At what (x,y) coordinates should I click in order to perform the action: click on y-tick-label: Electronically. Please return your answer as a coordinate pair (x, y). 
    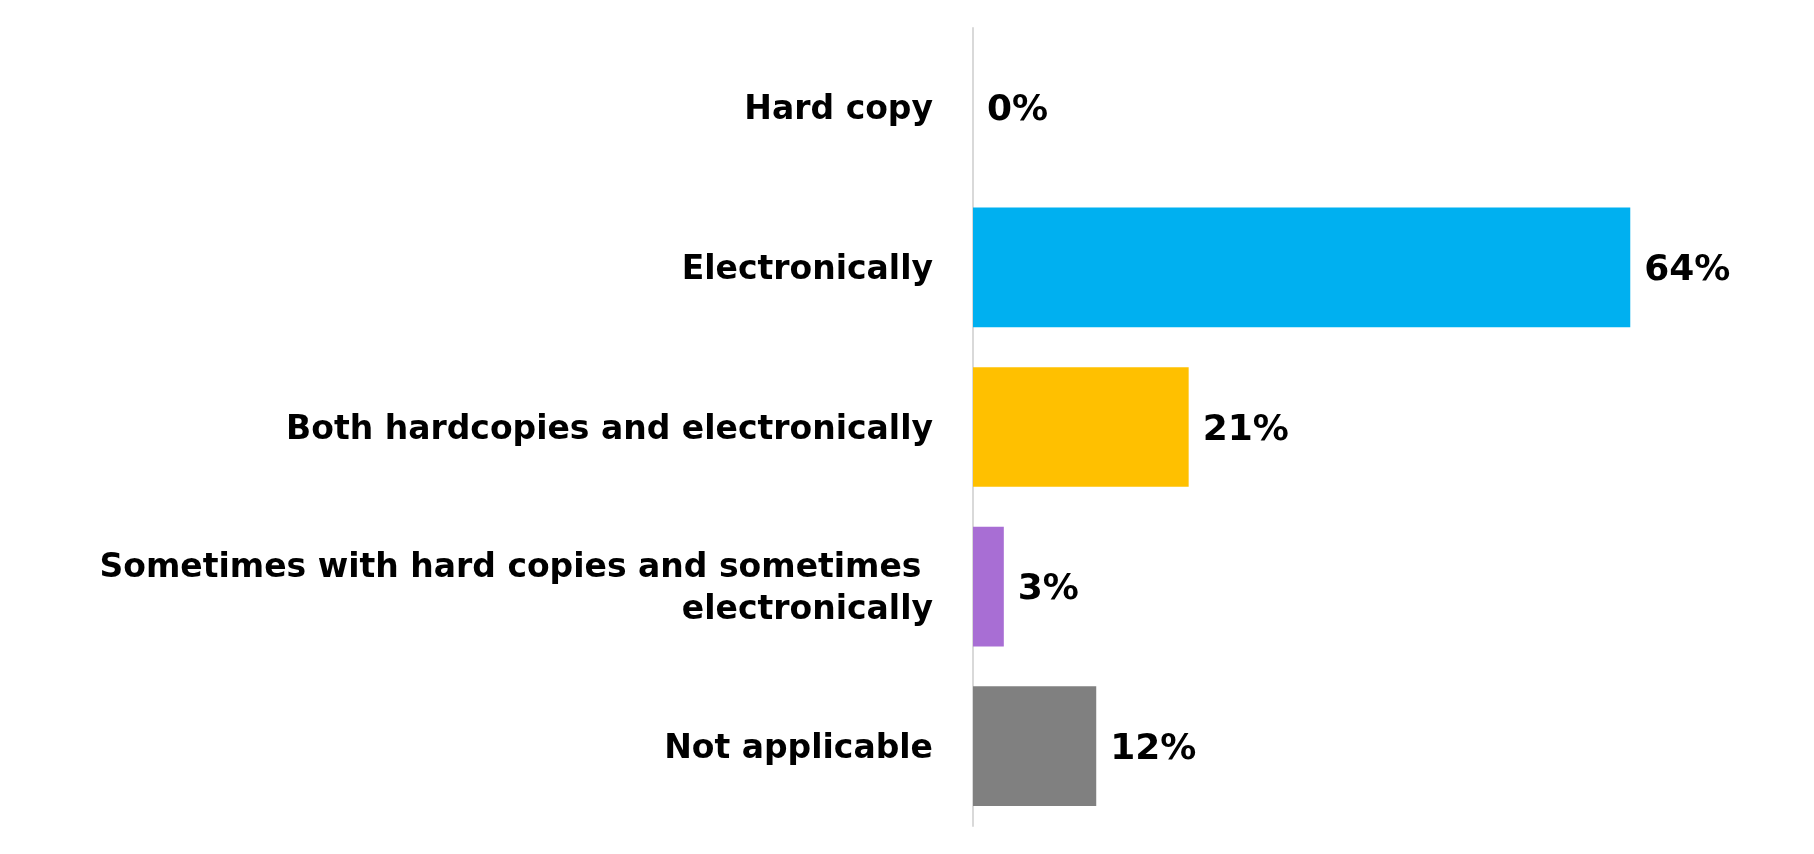
    Looking at the image, I should click on (807, 267).